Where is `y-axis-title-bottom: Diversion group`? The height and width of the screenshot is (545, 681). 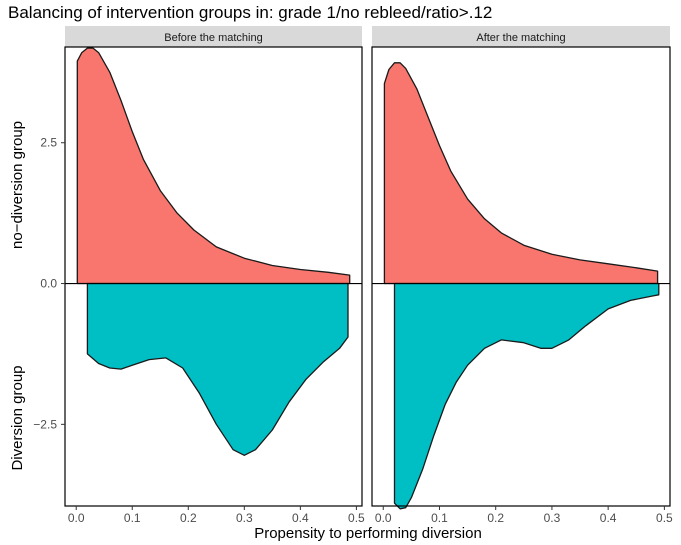
y-axis-title-bottom: Diversion group is located at coordinates (17, 417).